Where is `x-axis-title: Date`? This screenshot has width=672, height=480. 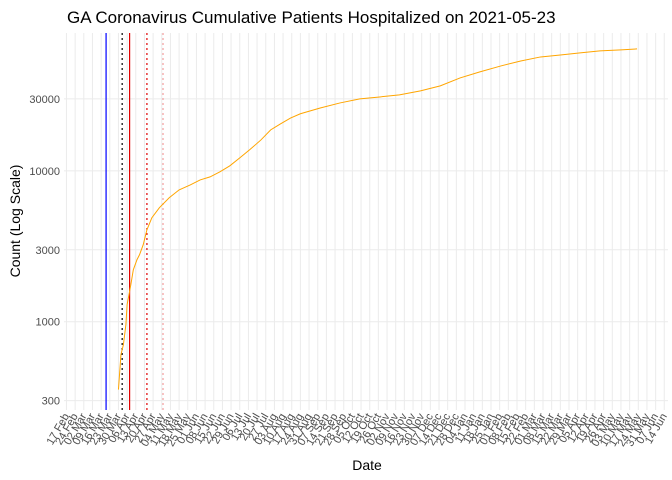 x-axis-title: Date is located at coordinates (367, 465).